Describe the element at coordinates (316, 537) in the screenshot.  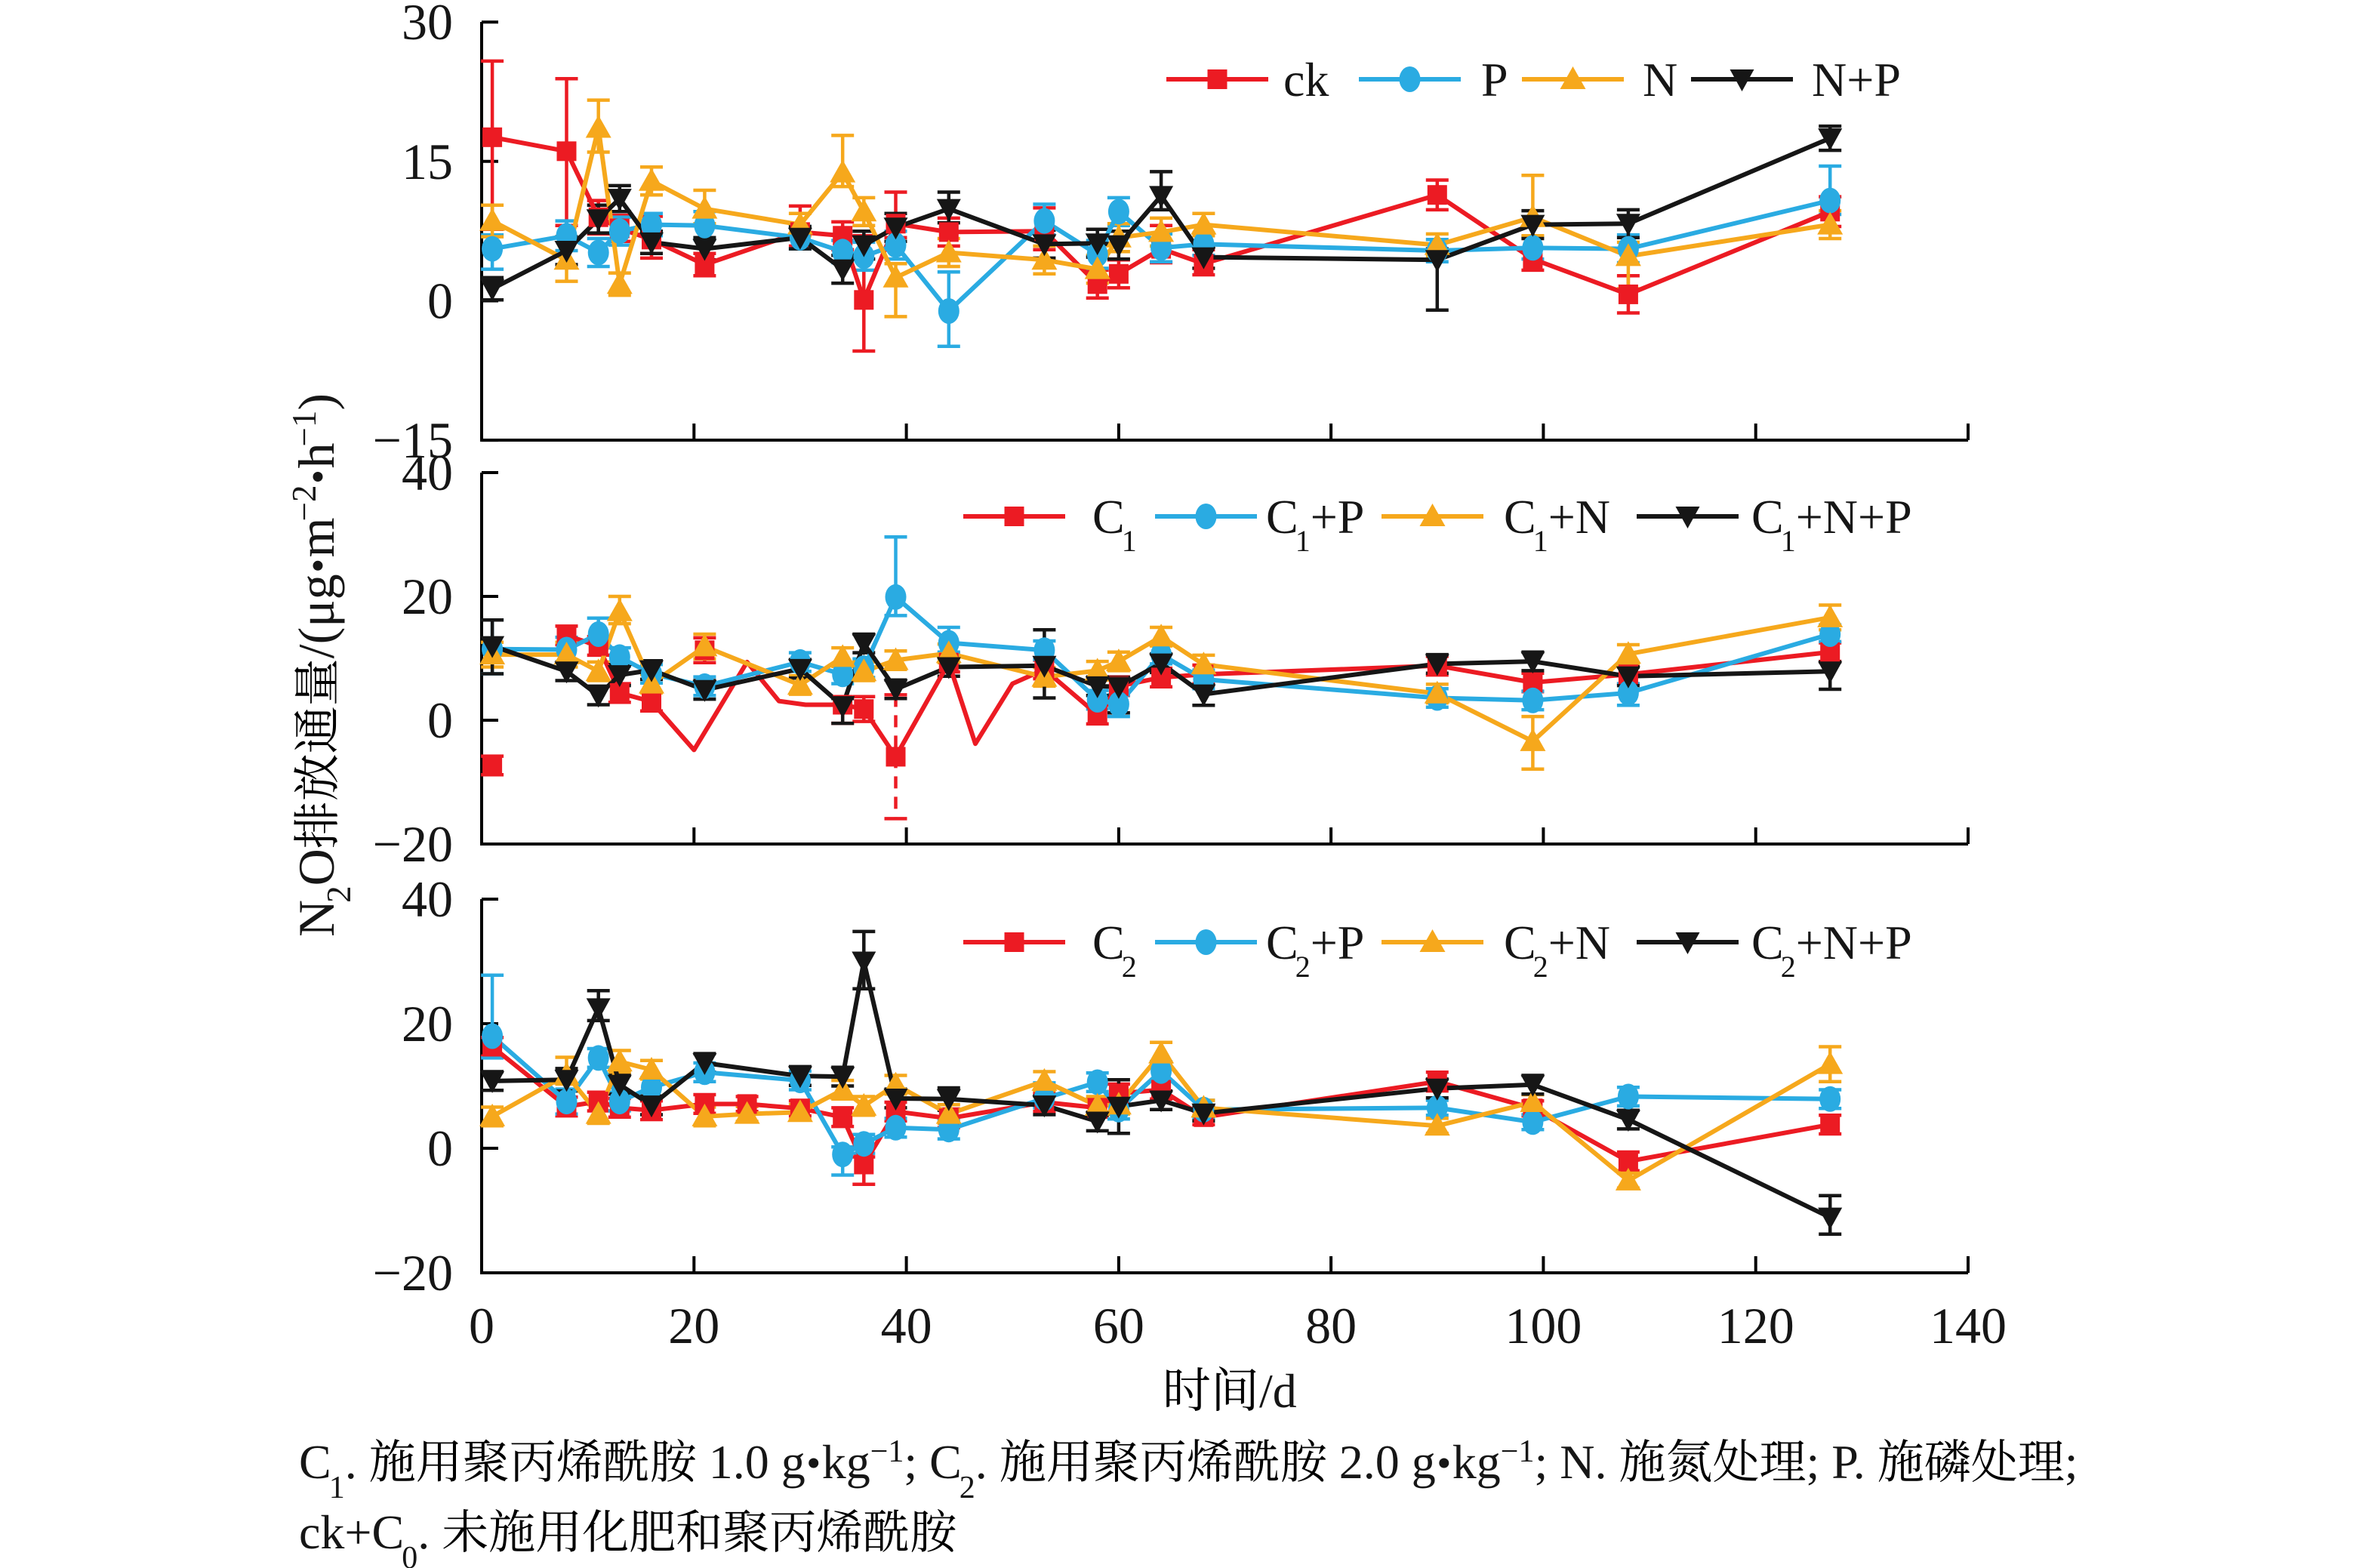
I see `svg-text: m` at that location.